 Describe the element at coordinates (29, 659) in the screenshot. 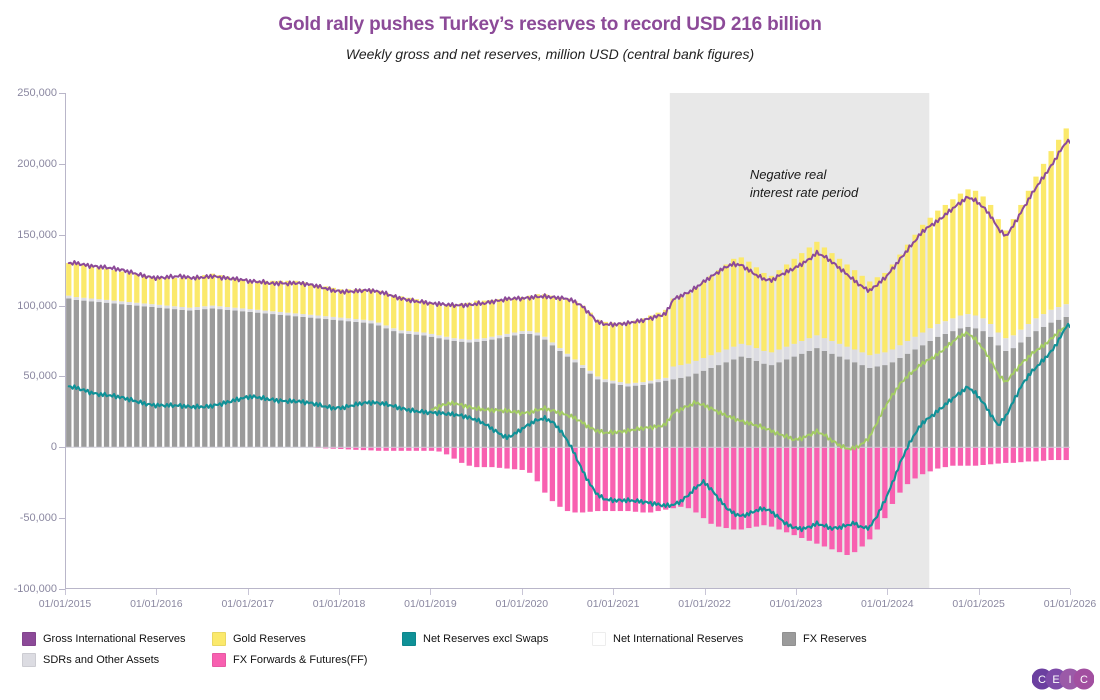

I see `sdrs-and-other-assets-swatch` at that location.